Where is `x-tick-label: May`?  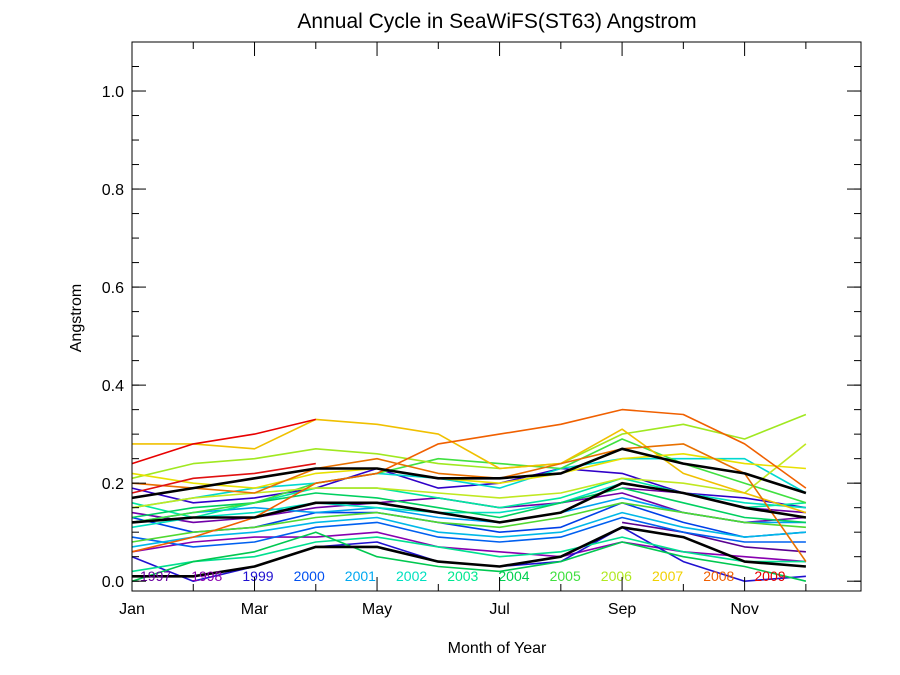 x-tick-label: May is located at coordinates (377, 609).